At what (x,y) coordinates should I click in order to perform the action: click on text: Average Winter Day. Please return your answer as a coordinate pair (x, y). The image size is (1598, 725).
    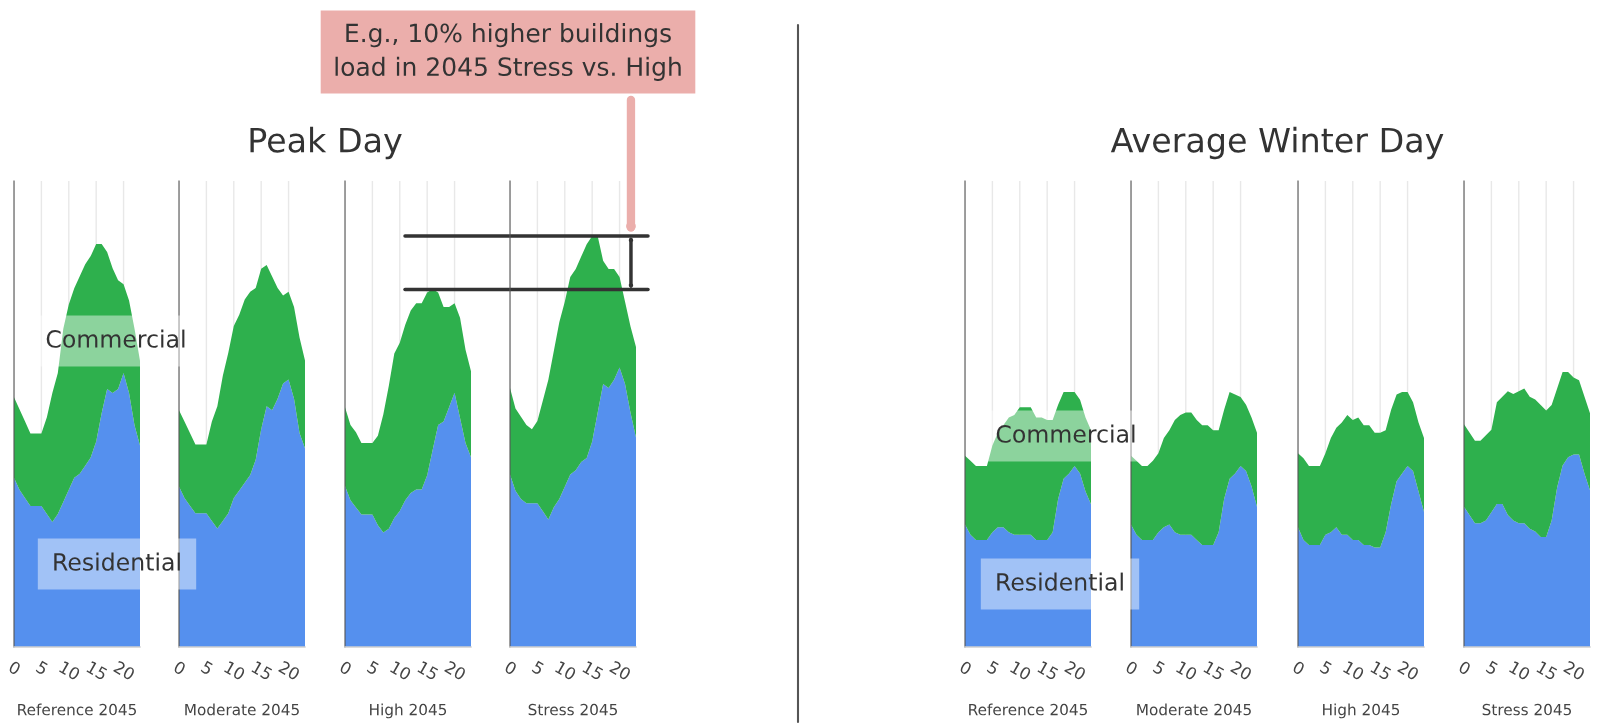
    Looking at the image, I should click on (1277, 143).